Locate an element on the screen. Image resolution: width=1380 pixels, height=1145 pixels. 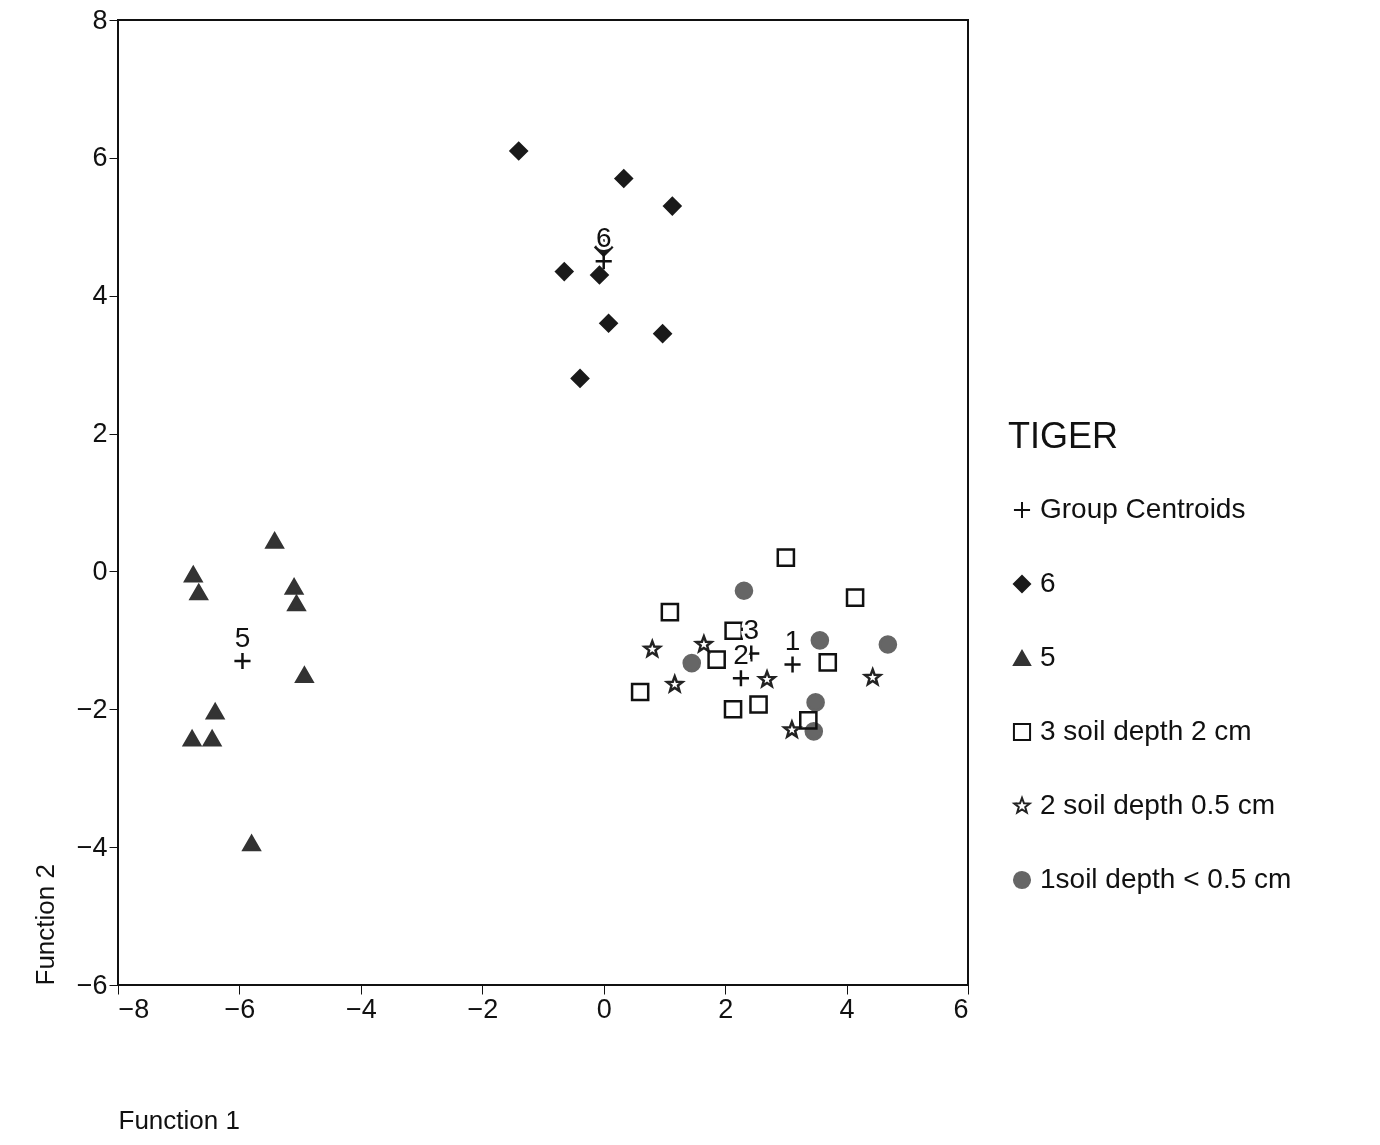
legend-label: 6 is located at coordinates (1048, 582).